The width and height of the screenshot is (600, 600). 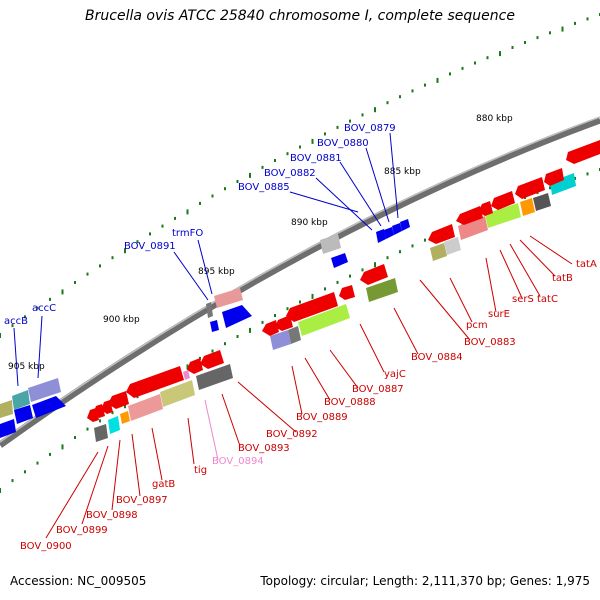 What do you see at coordinates (264, 187) in the screenshot?
I see `label-bov-0885: BOV_0885` at bounding box center [264, 187].